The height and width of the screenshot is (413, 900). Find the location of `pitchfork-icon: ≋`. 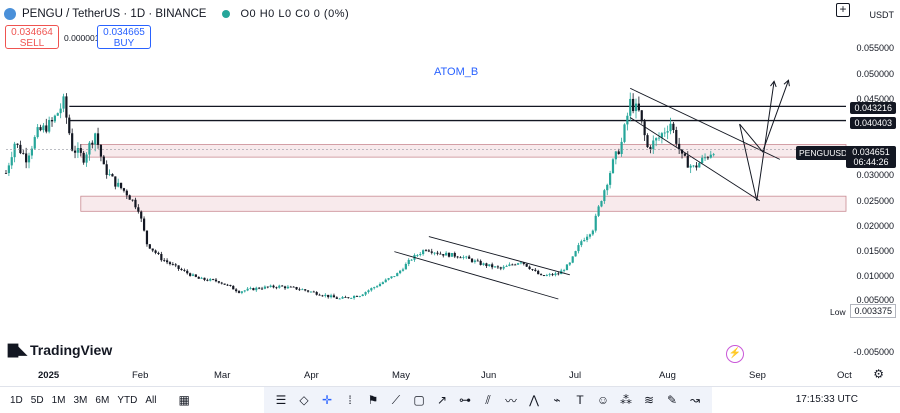

pitchfork-icon: ≋ is located at coordinates (649, 400).